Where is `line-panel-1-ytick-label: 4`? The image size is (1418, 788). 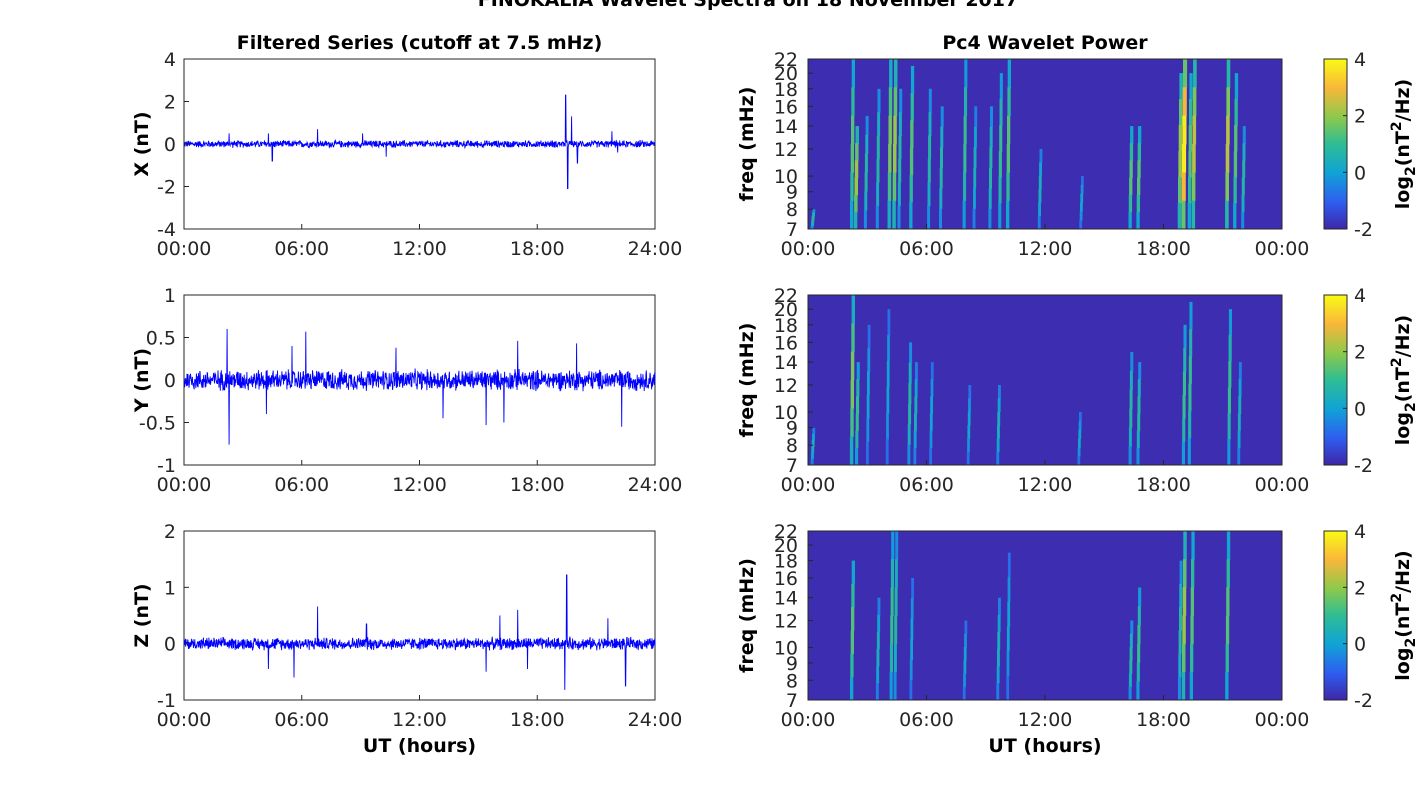
line-panel-1-ytick-label: 4 is located at coordinates (170, 60).